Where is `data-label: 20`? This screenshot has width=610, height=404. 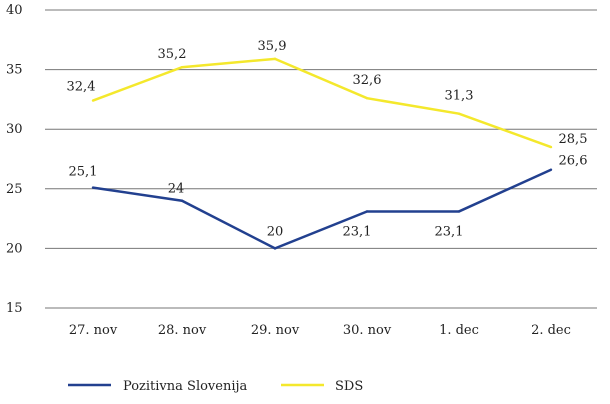
data-label: 20 is located at coordinates (275, 231).